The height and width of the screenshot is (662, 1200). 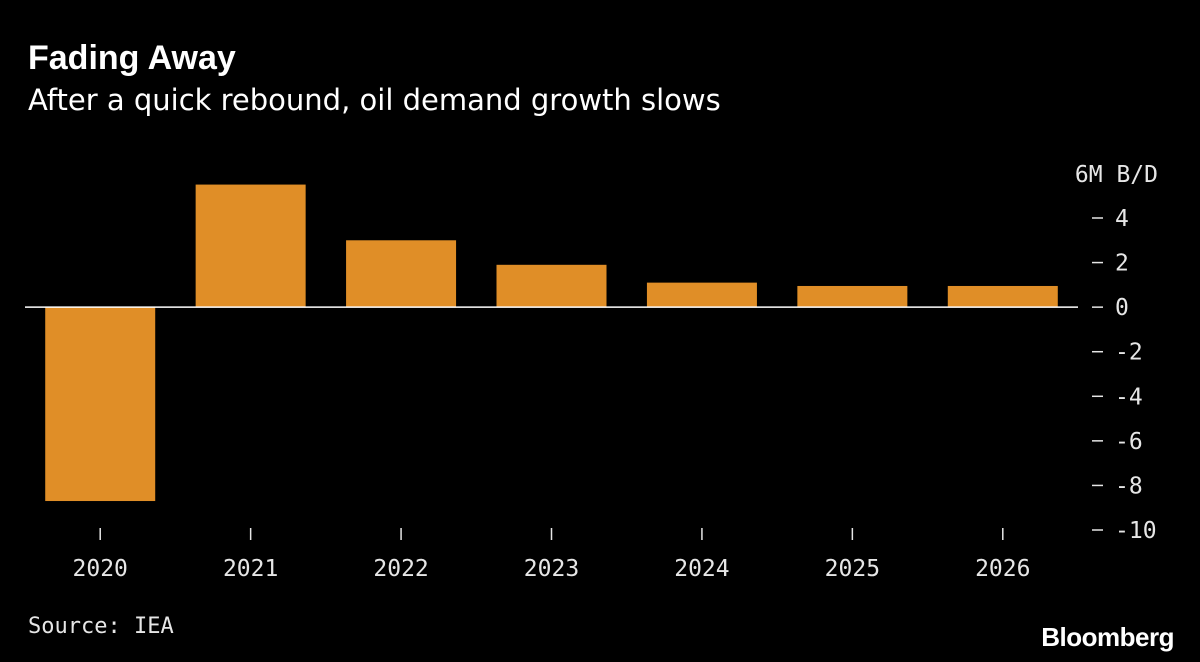 I want to click on bar-2023, so click(x=551, y=286).